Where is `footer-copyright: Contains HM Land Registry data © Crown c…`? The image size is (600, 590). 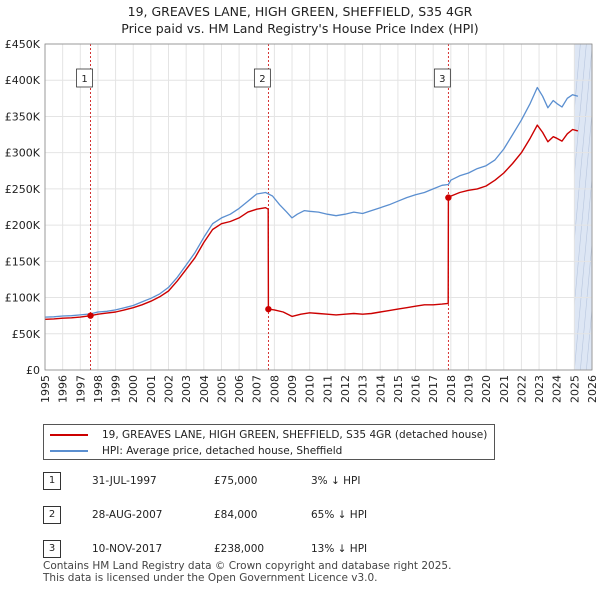 footer-copyright: Contains HM Land Registry data © Crown c… is located at coordinates (247, 572).